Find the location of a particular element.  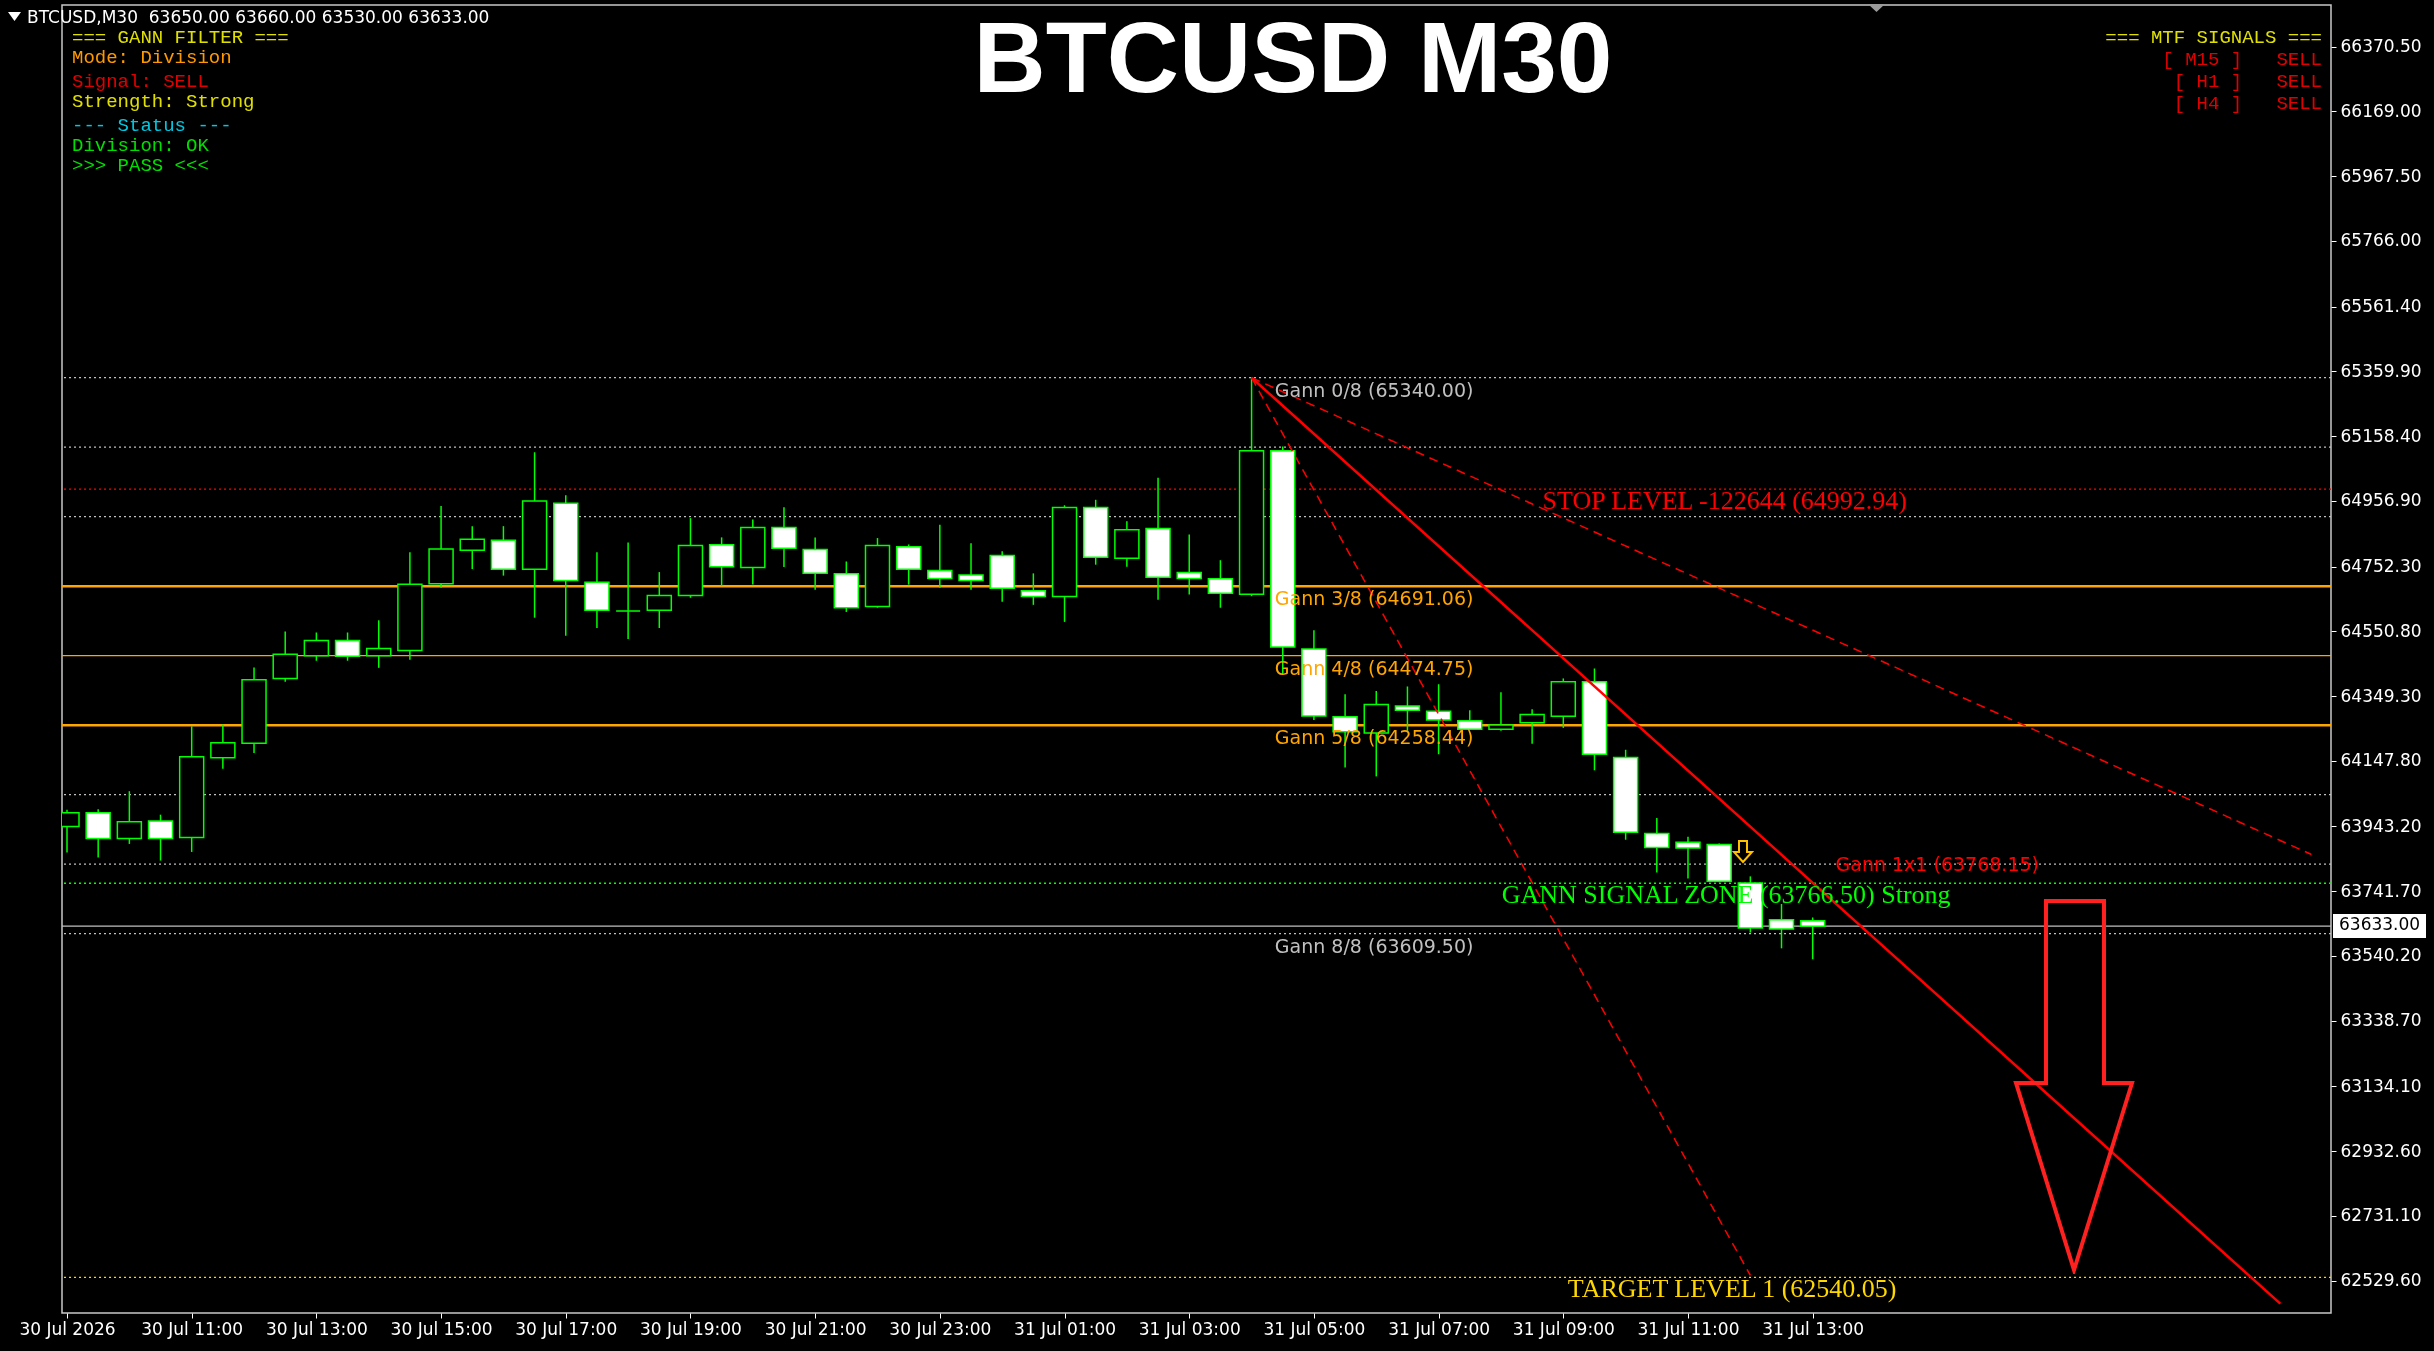

x-tick-label: 31 Jul 05:00 is located at coordinates (1314, 1328).